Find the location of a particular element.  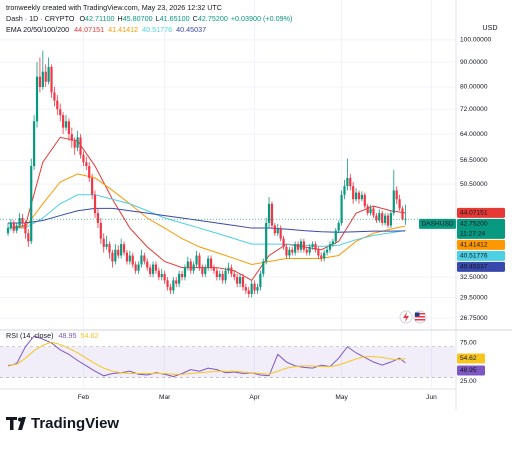

ticker: DASHUSD is located at coordinates (437, 224).